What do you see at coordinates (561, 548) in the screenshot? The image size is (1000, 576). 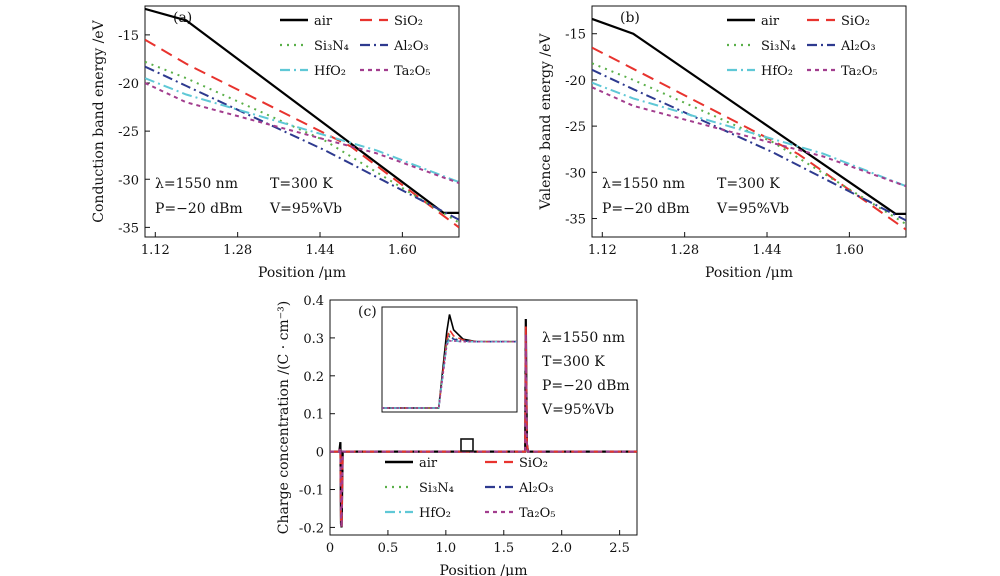 I see `x-tick-label: 2.0` at bounding box center [561, 548].